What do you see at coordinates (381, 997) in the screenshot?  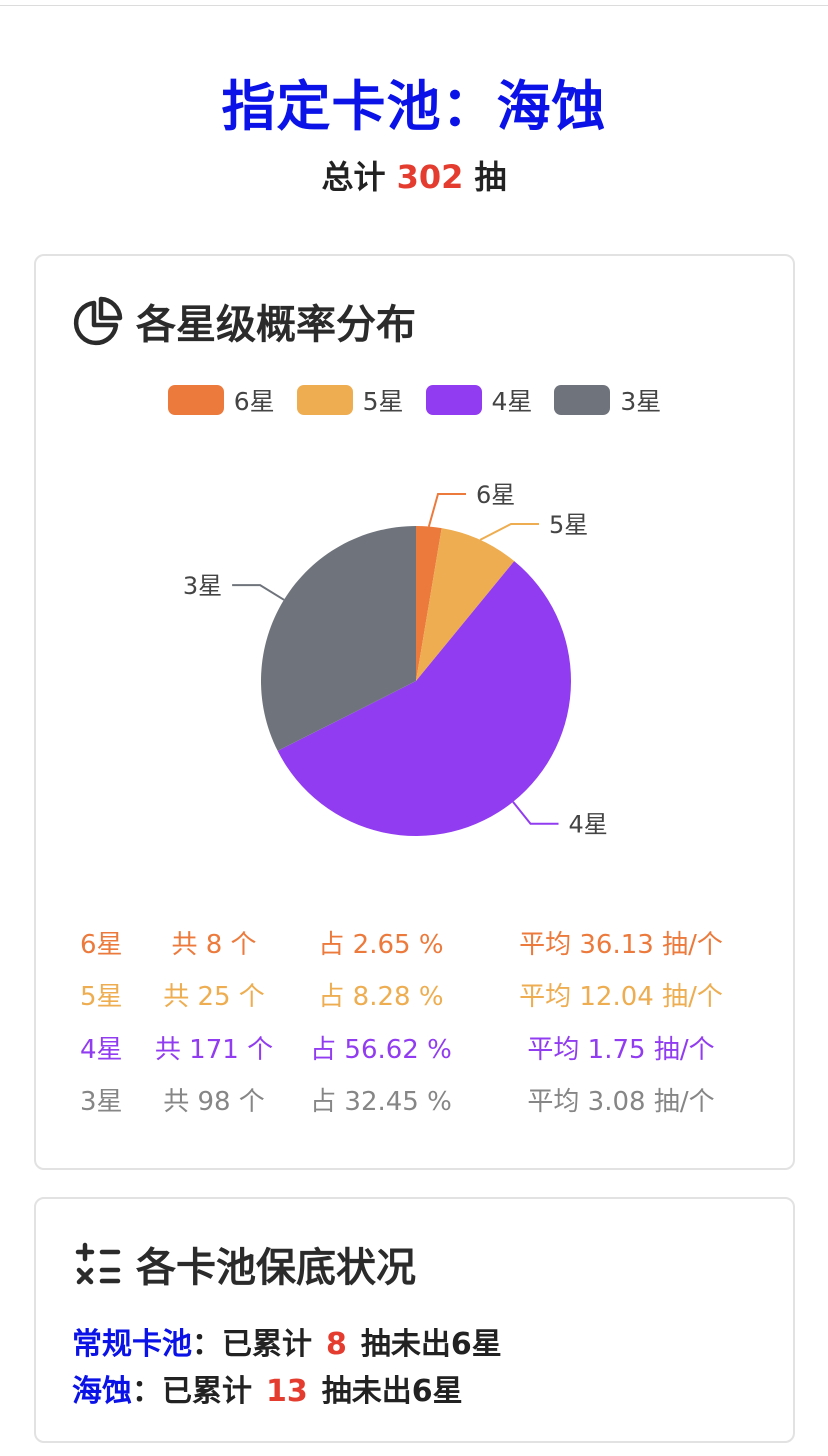 I see `stat-percent: 占 8.28 %` at bounding box center [381, 997].